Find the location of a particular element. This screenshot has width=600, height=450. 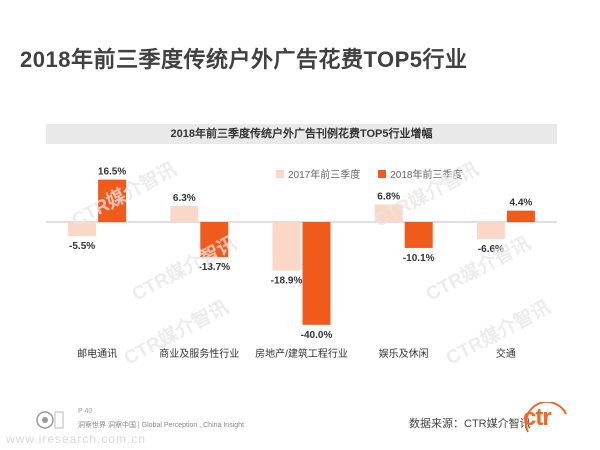

data-label-2018-3: -10.1% is located at coordinates (419, 258).